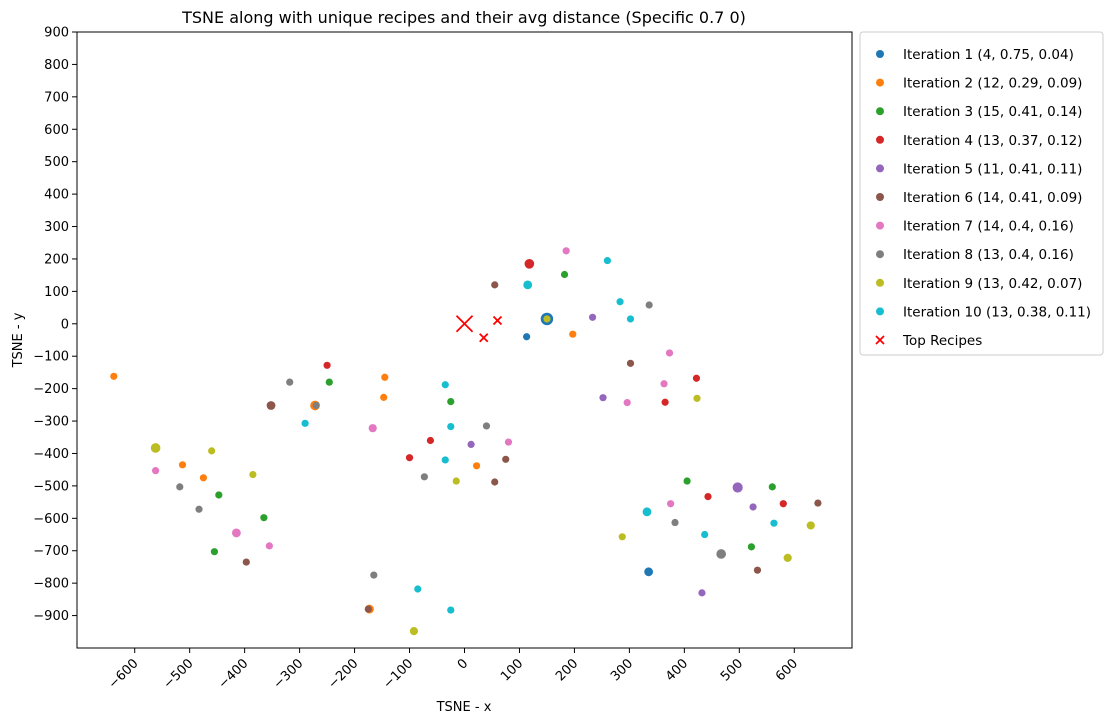 Image resolution: width=1112 pixels, height=724 pixels. Describe the element at coordinates (787, 670) in the screenshot. I see `x-tick-label: 600` at that location.